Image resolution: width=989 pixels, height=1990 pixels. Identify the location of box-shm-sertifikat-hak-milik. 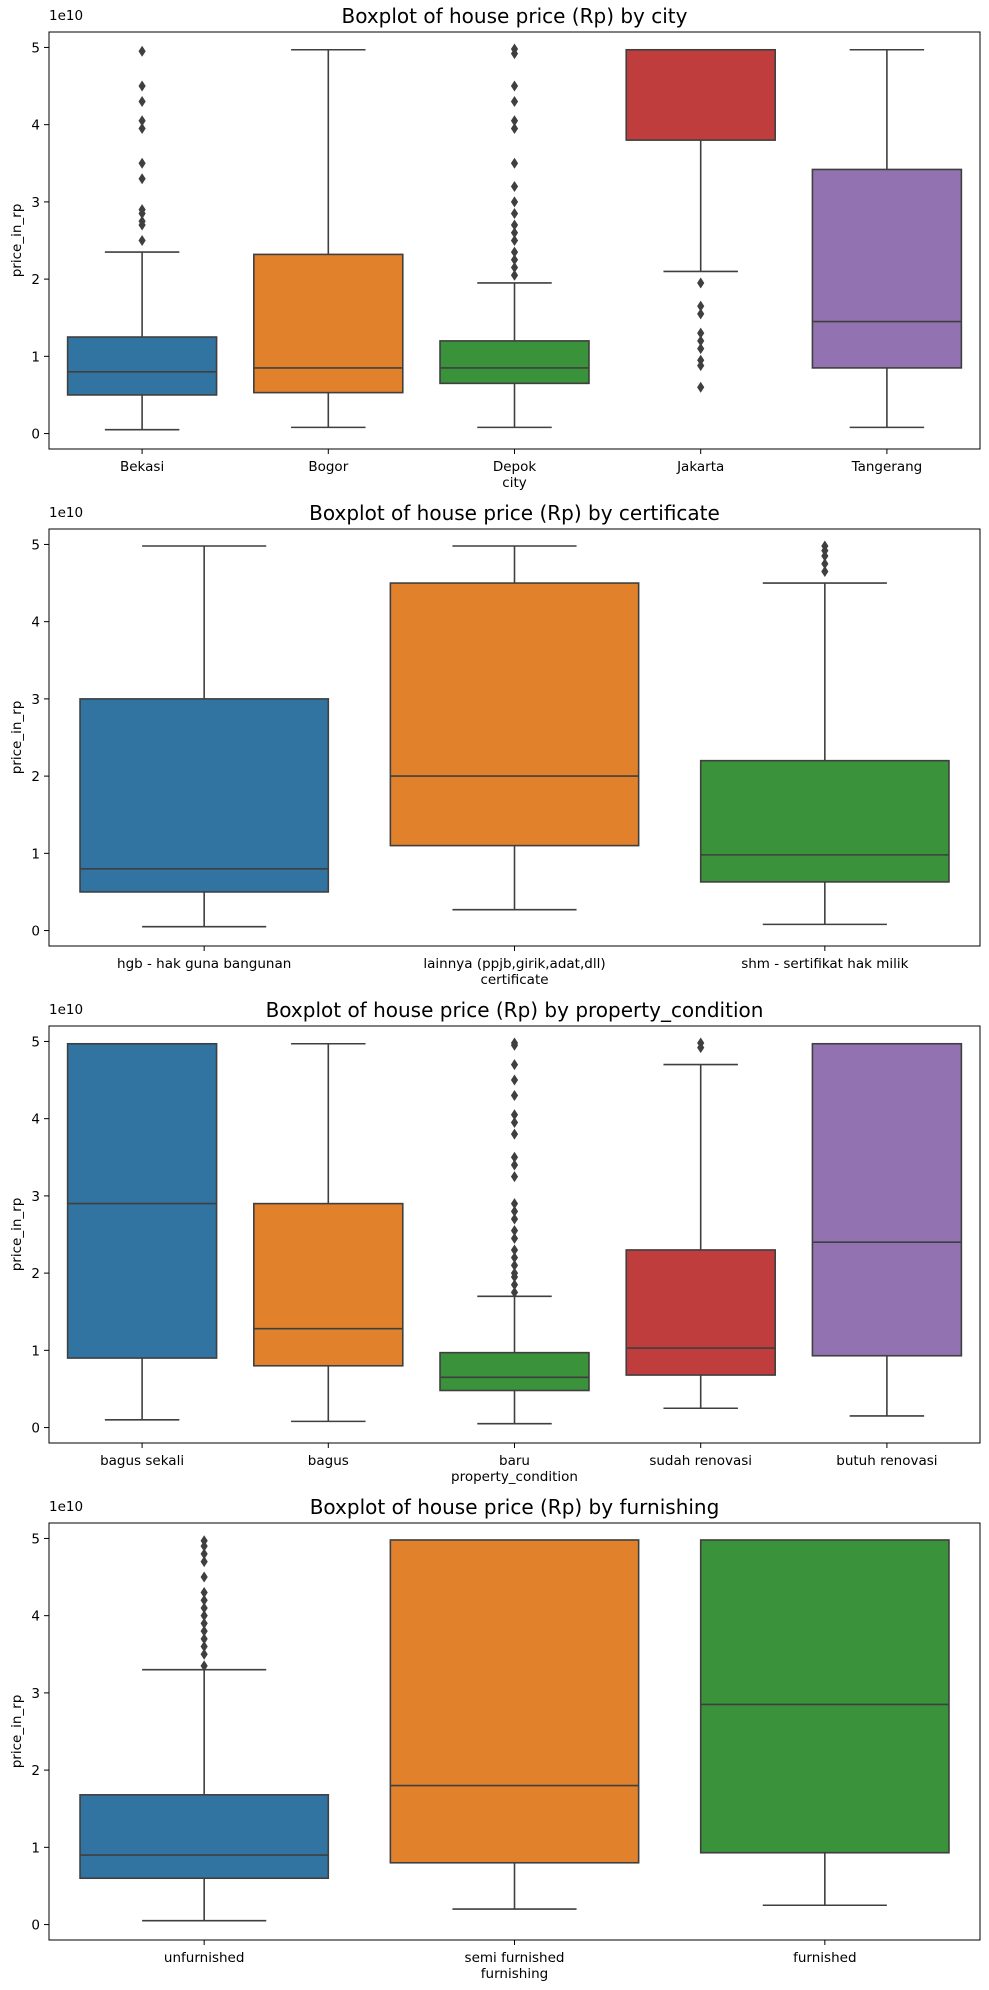
(824, 733).